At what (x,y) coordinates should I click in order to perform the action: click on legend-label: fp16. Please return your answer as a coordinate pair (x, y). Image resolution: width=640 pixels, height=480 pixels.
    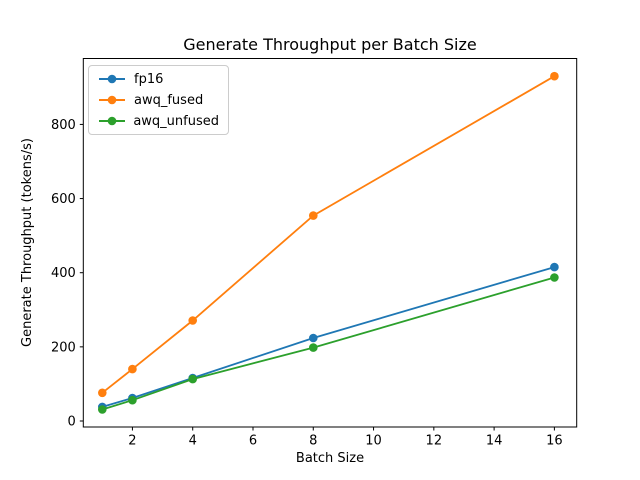
    Looking at the image, I should click on (149, 79).